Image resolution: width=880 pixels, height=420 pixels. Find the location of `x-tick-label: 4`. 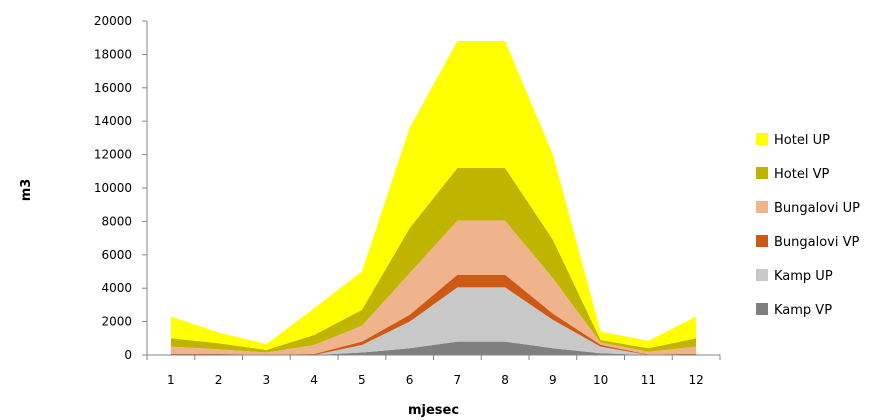

x-tick-label: 4 is located at coordinates (314, 380).